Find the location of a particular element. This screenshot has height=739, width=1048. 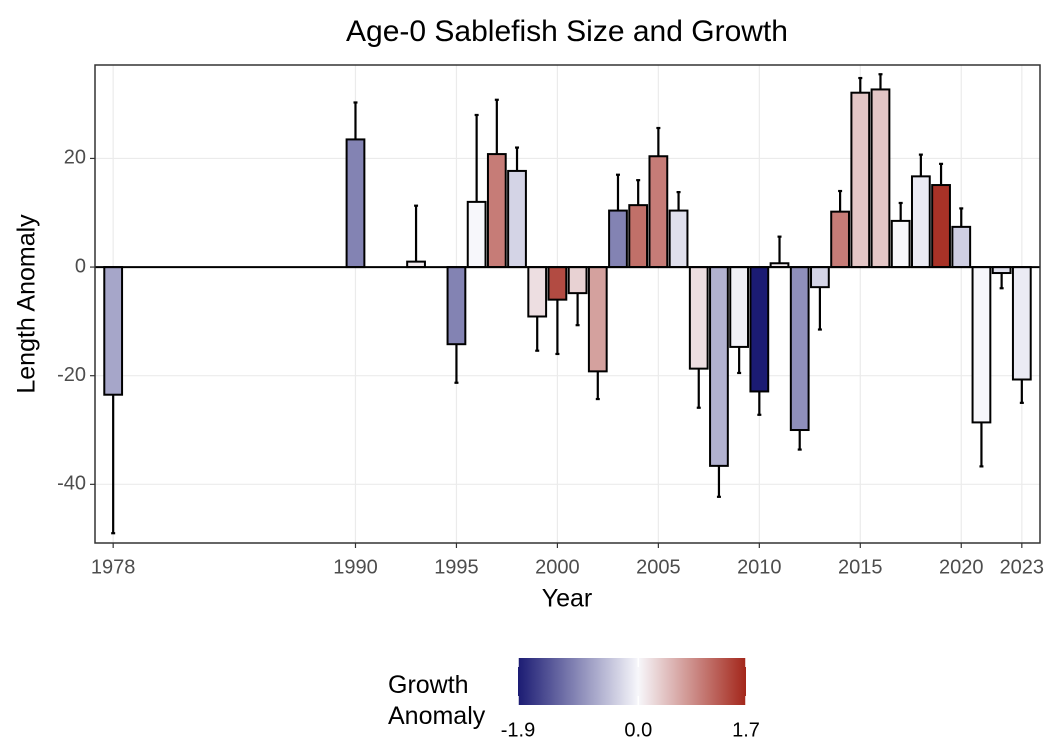

y-tick-label: -40 is located at coordinates (71, 484).